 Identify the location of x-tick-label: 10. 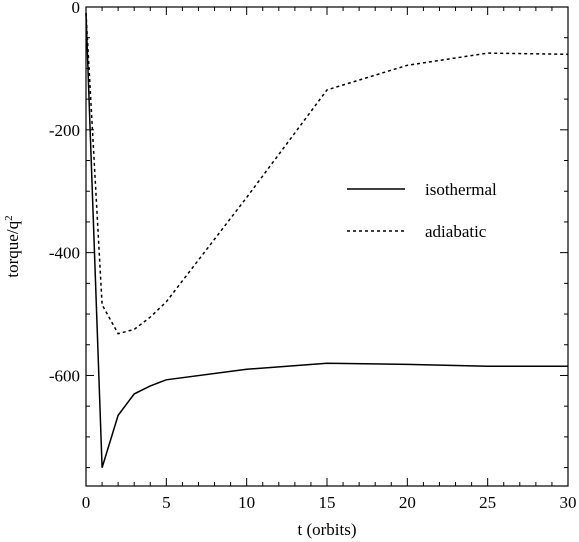
(246, 502).